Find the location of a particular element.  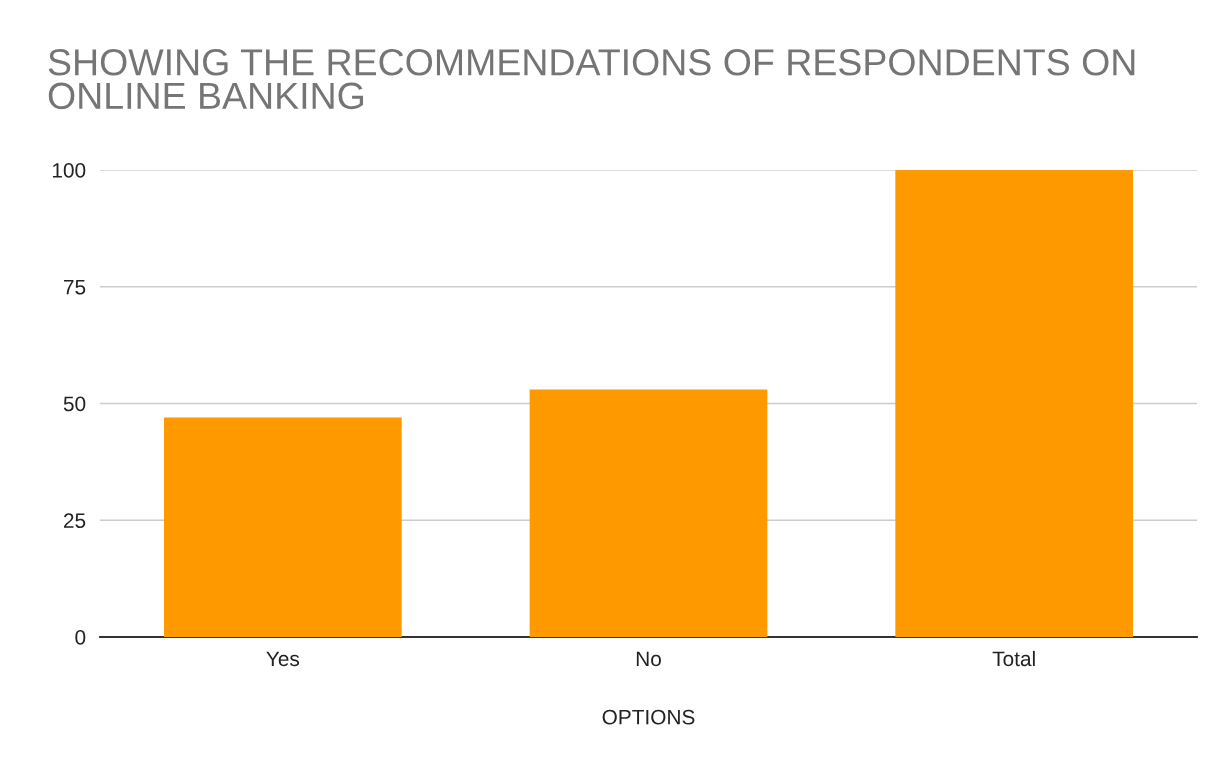

y-tick-label: 100 is located at coordinates (69, 170).